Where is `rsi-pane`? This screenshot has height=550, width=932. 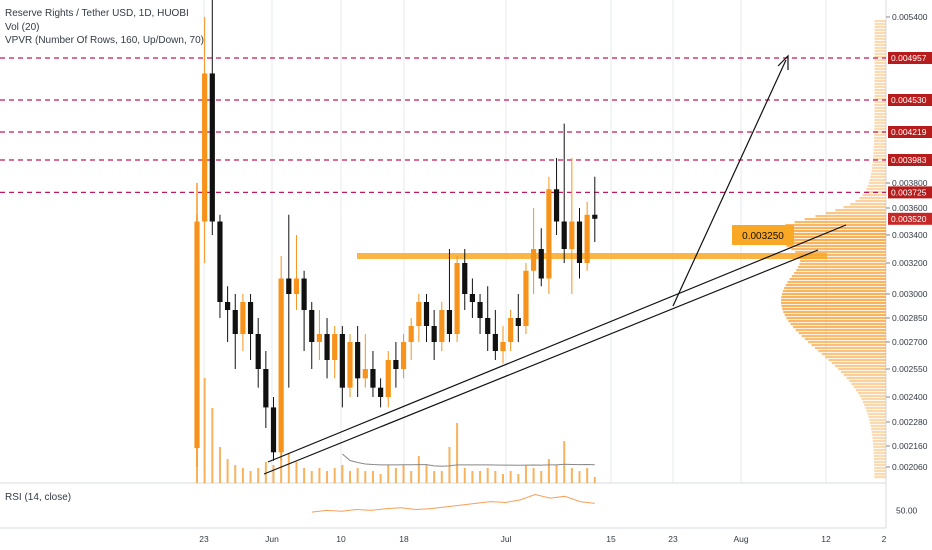
rsi-pane is located at coordinates (453, 503).